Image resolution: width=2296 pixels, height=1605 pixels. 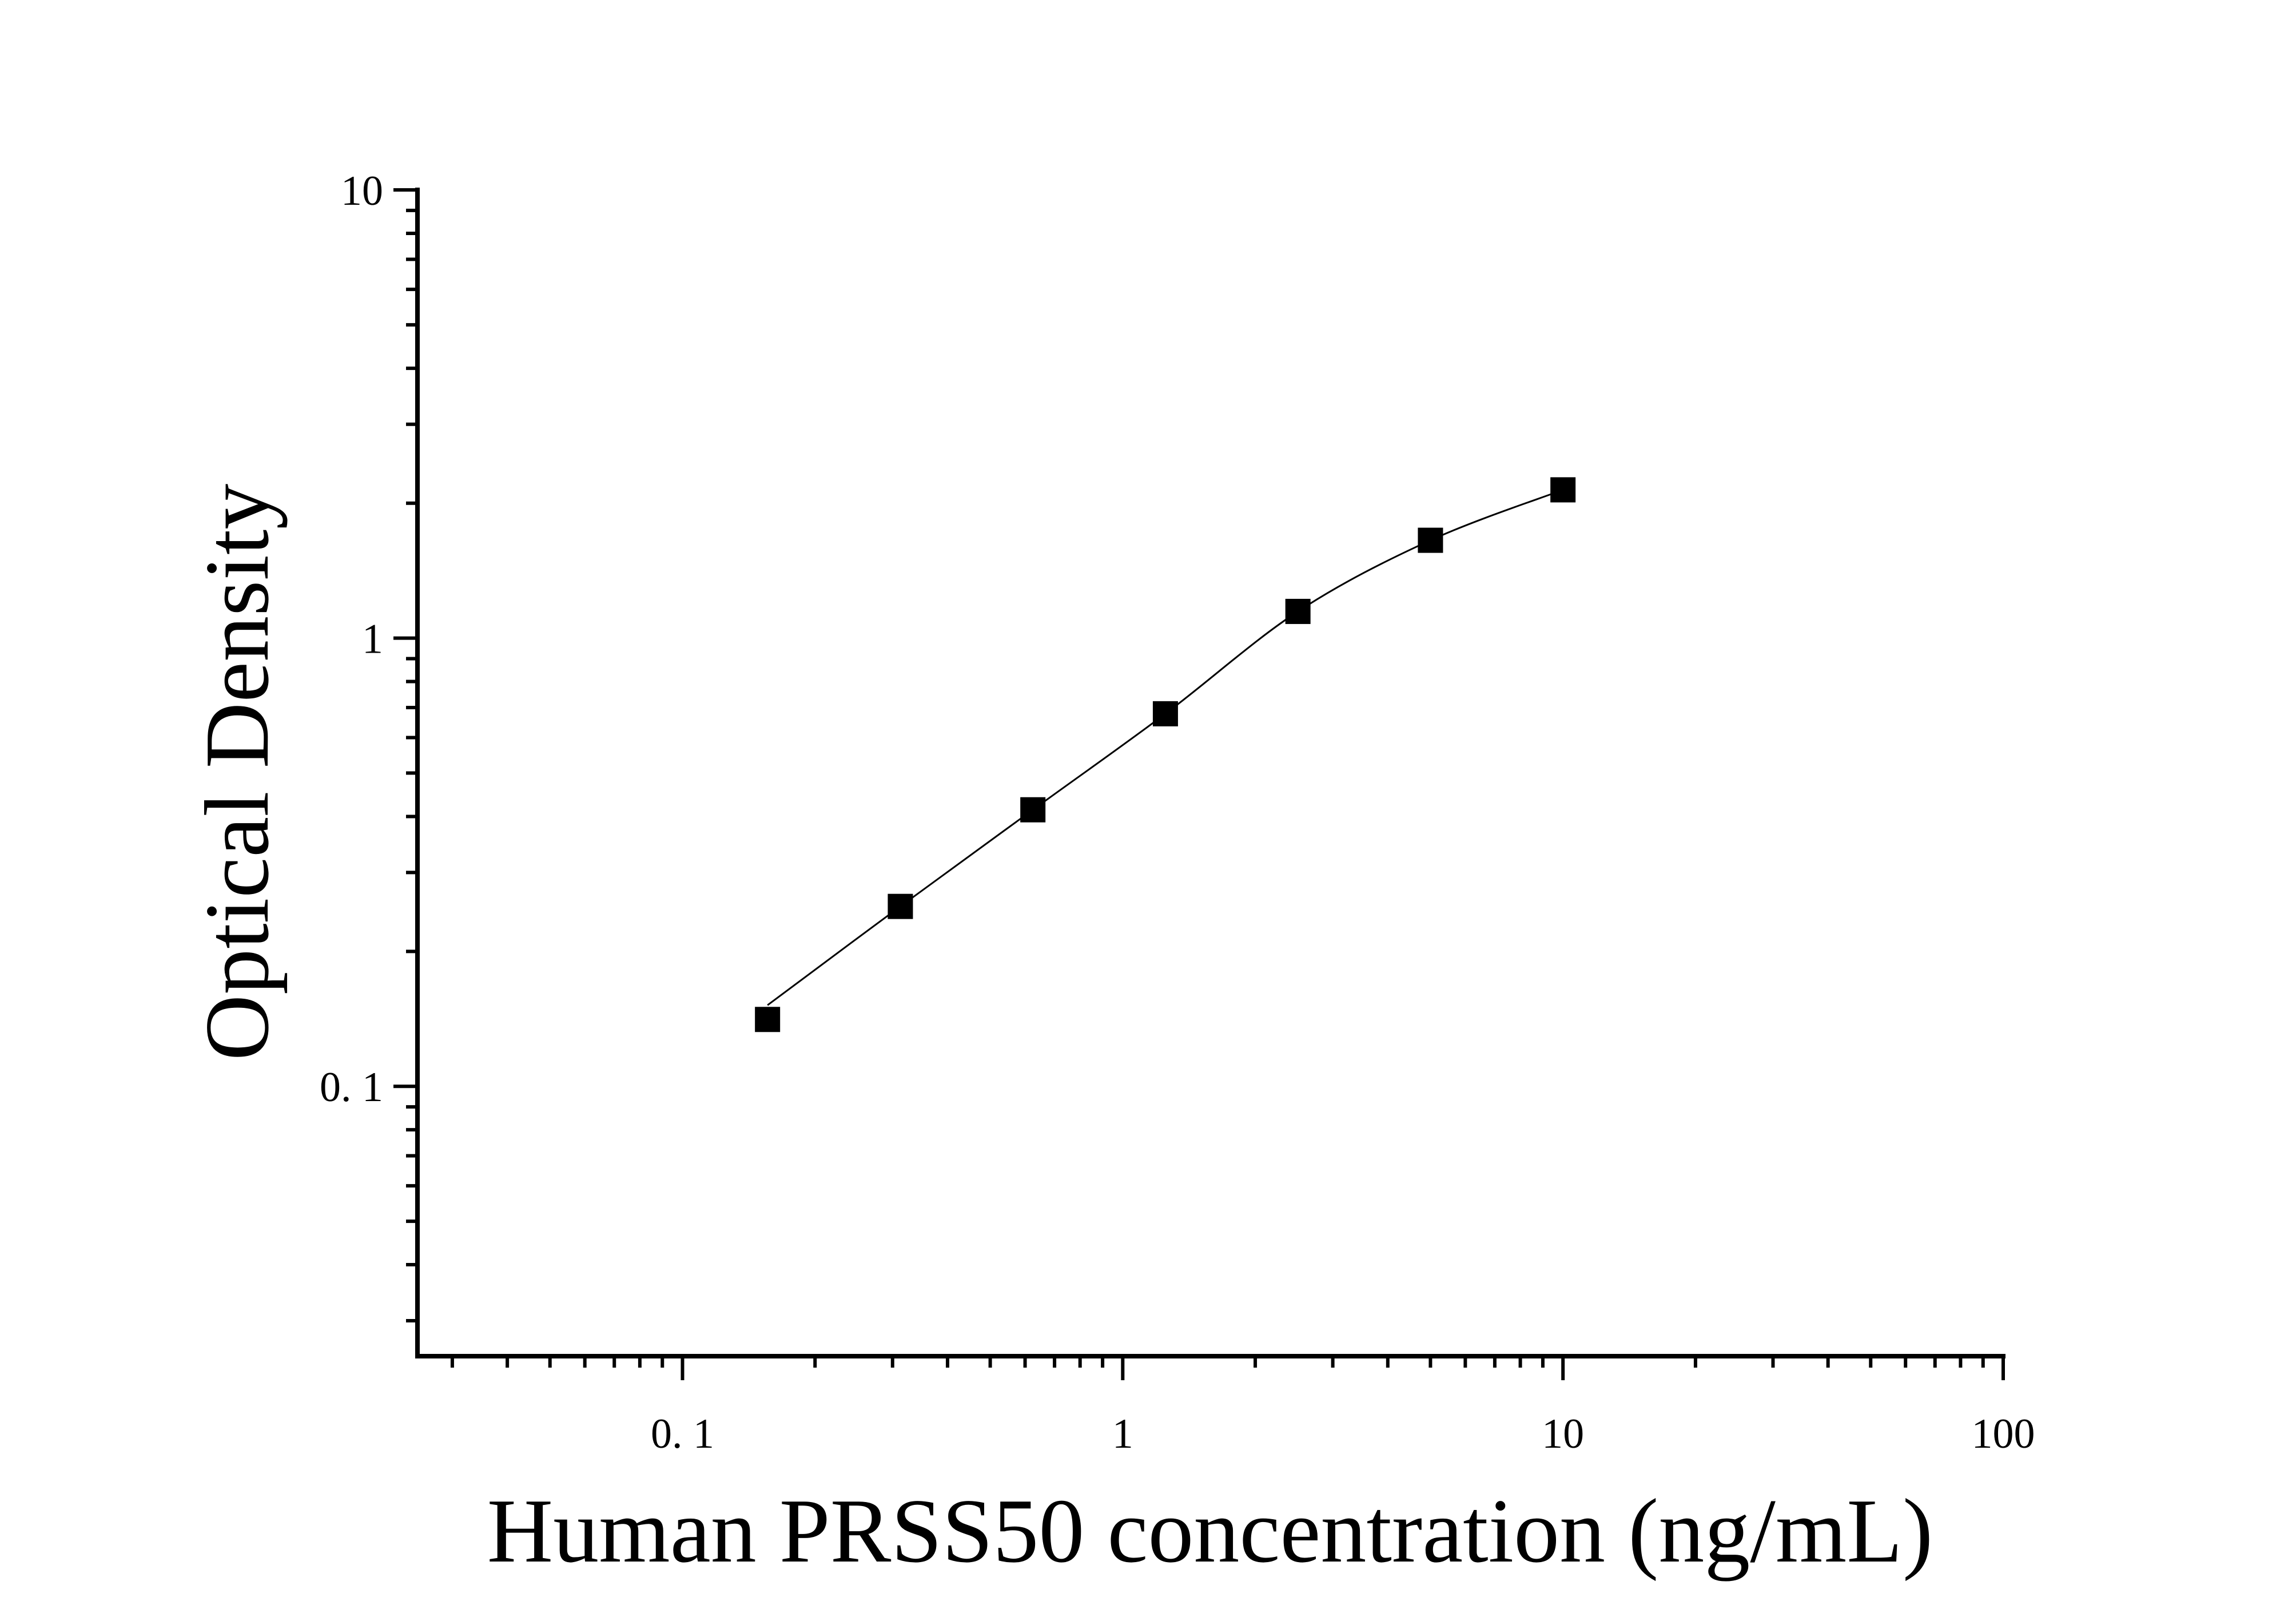 I want to click on data-points, so click(x=1166, y=754).